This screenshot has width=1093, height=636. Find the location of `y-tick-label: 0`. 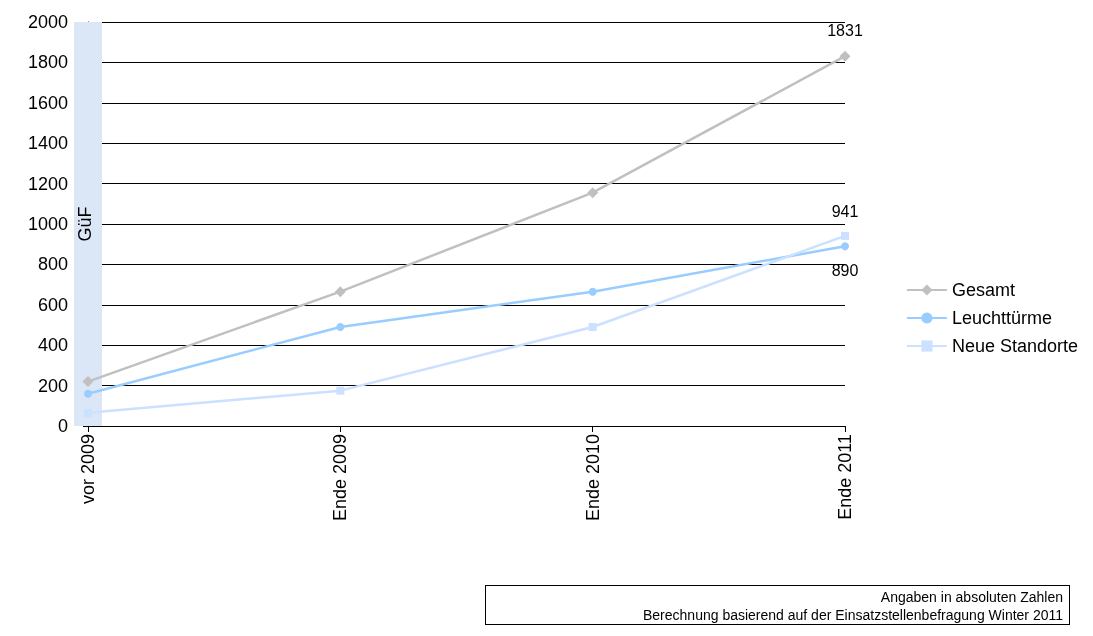

y-tick-label: 0 is located at coordinates (62, 426).